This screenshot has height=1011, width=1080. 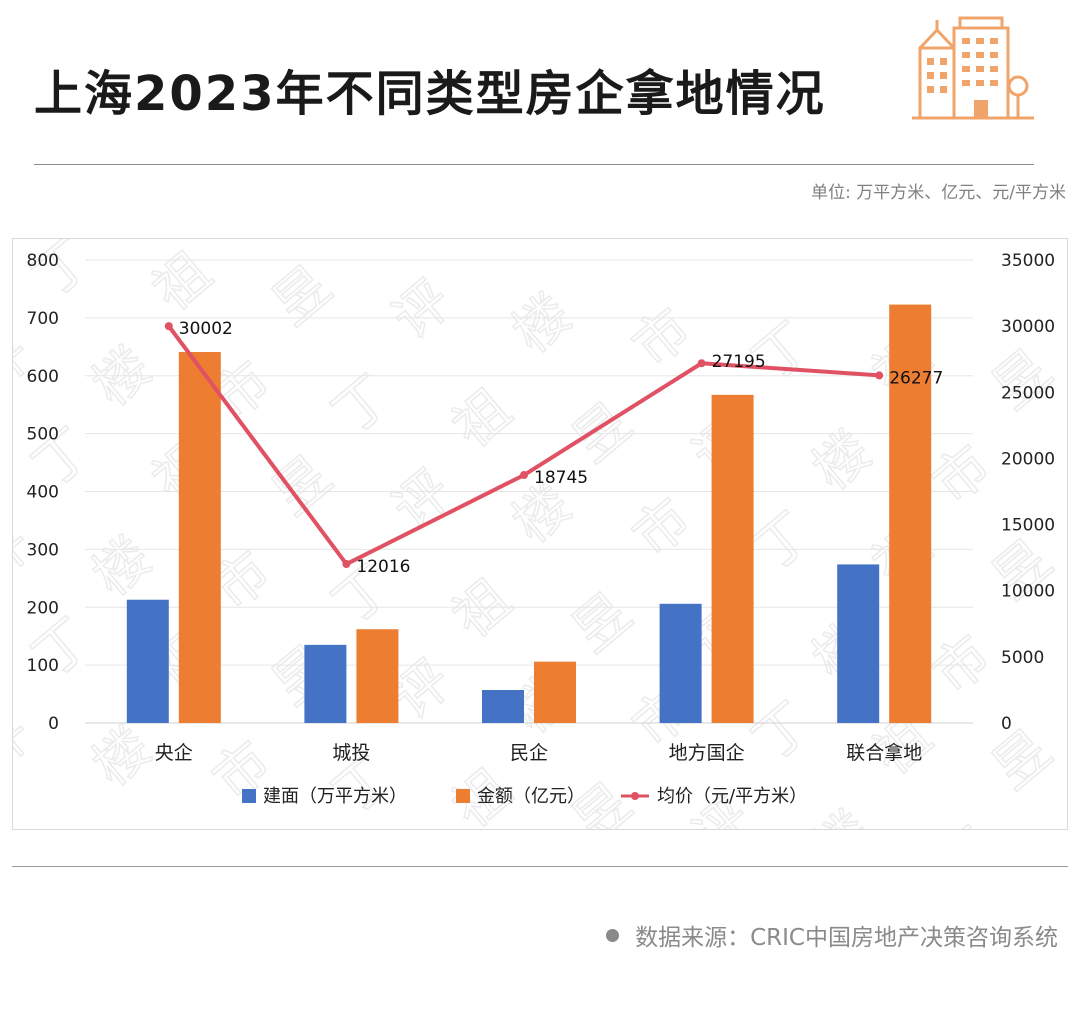 I want to click on price-data-label: 26277, so click(x=916, y=378).